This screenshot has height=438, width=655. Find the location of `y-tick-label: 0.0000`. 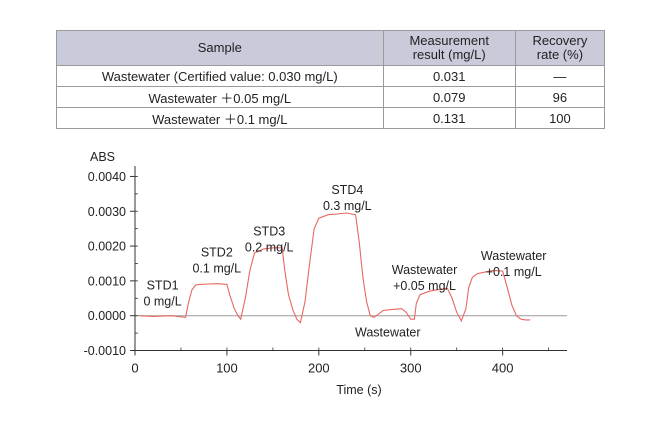

y-tick-label: 0.0000 is located at coordinates (107, 316).